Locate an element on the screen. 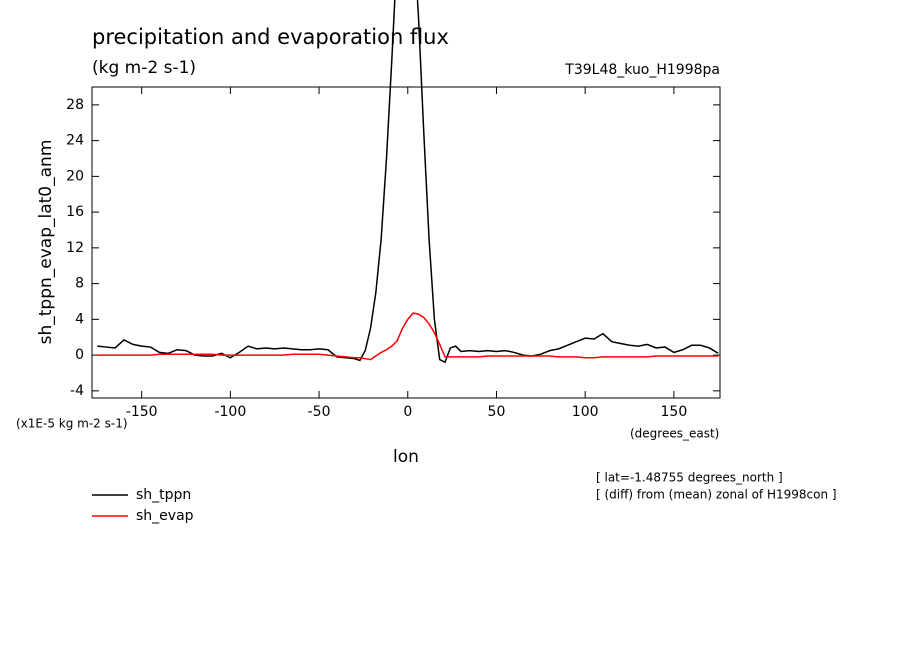  y-tick-label: 28 is located at coordinates (75, 105).